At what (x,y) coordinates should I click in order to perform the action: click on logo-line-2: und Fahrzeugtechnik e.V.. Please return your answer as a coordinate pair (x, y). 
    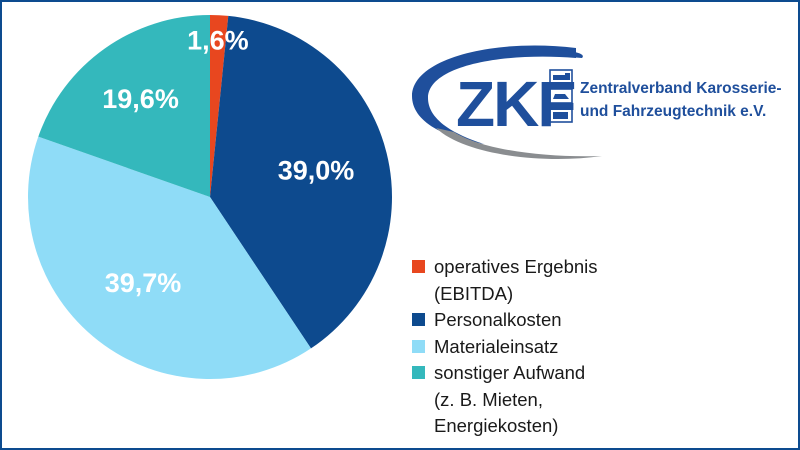
    Looking at the image, I should click on (673, 111).